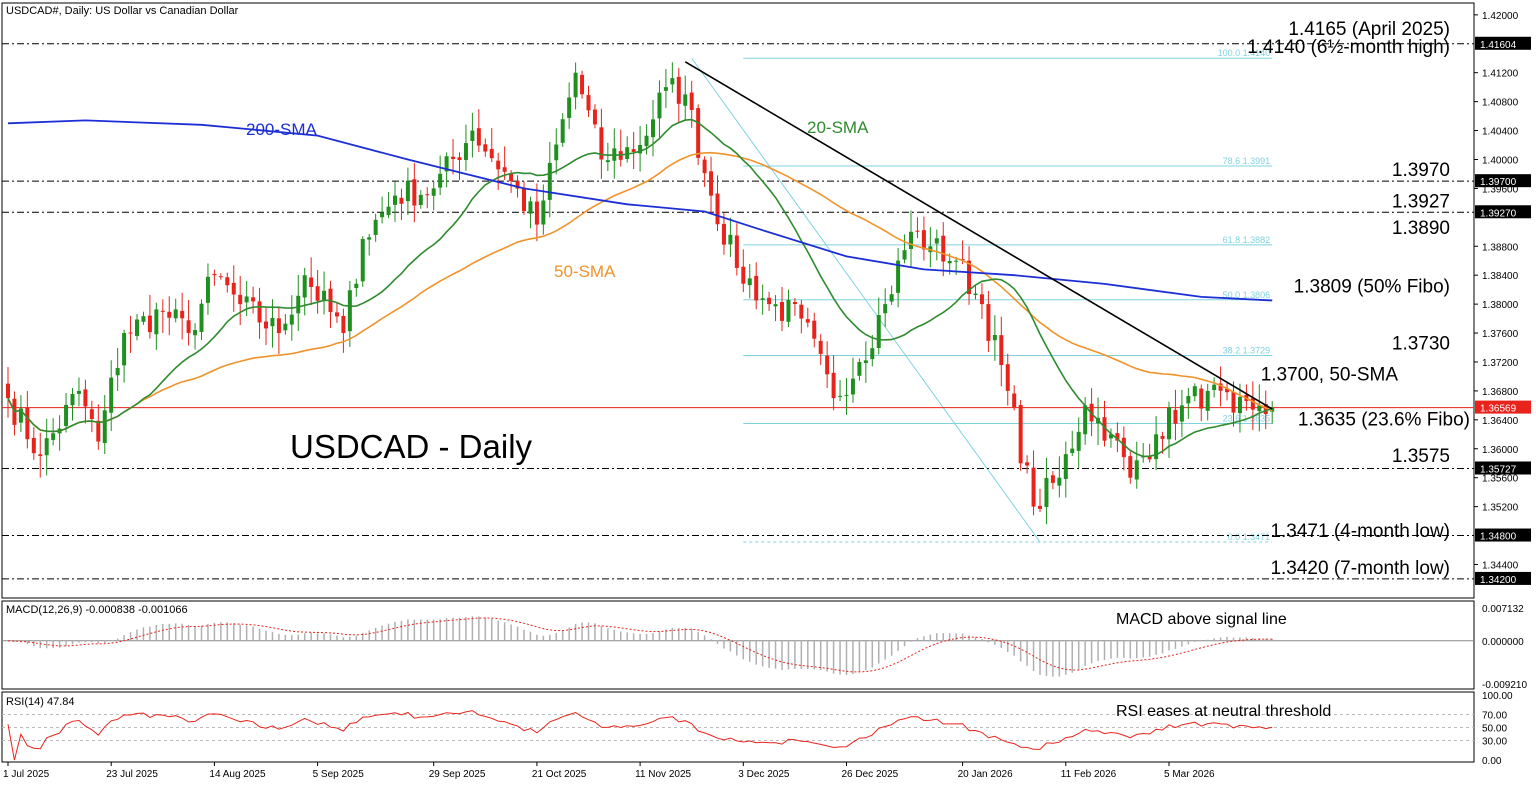  I want to click on price-tick-label: 1.37200, so click(1500, 363).